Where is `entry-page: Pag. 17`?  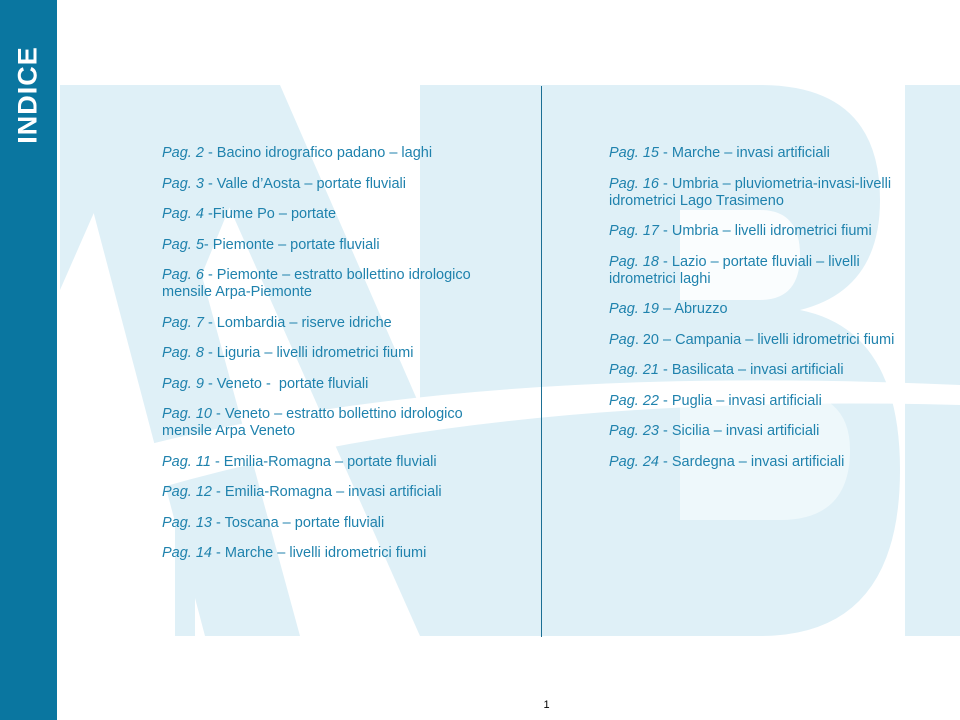 entry-page: Pag. 17 is located at coordinates (634, 231).